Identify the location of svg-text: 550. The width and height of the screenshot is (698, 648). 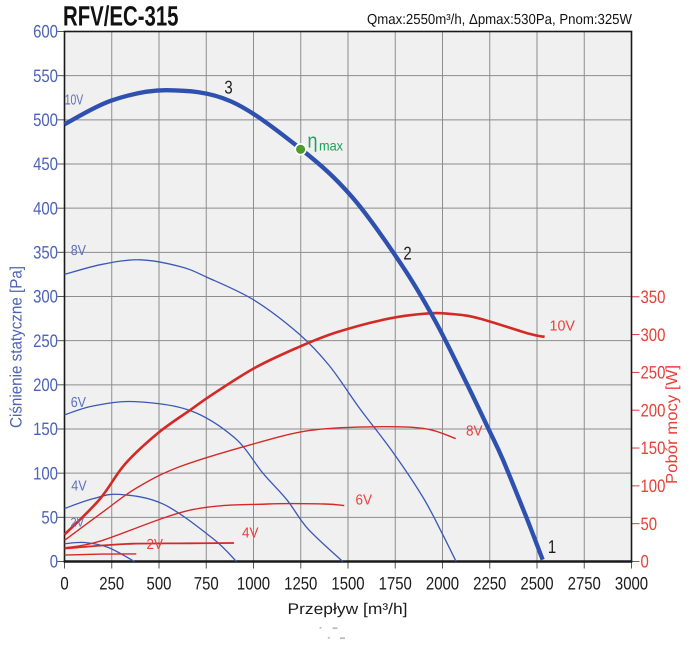
(45, 76).